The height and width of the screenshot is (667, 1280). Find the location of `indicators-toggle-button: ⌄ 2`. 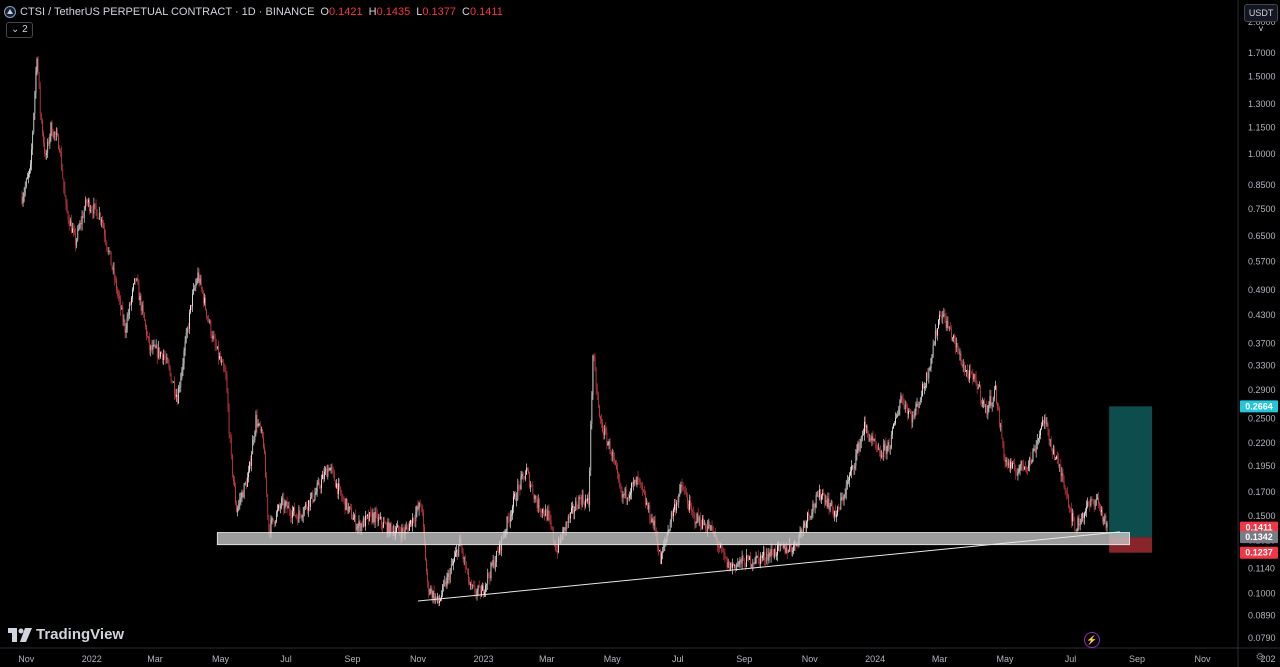

indicators-toggle-button: ⌄ 2 is located at coordinates (19, 30).